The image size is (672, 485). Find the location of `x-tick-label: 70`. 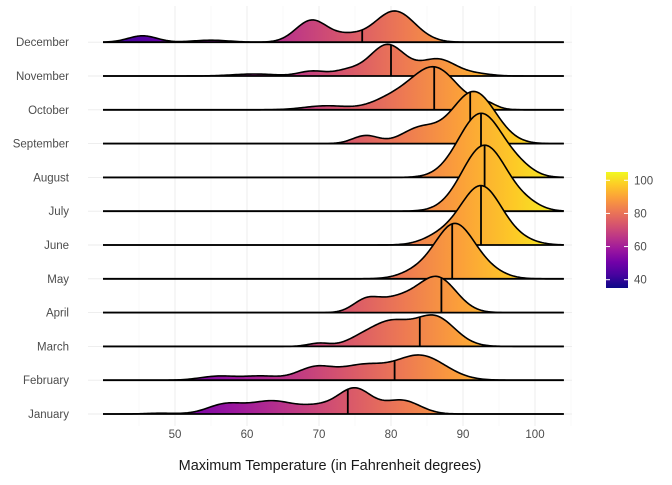

x-tick-label: 70 is located at coordinates (319, 435).